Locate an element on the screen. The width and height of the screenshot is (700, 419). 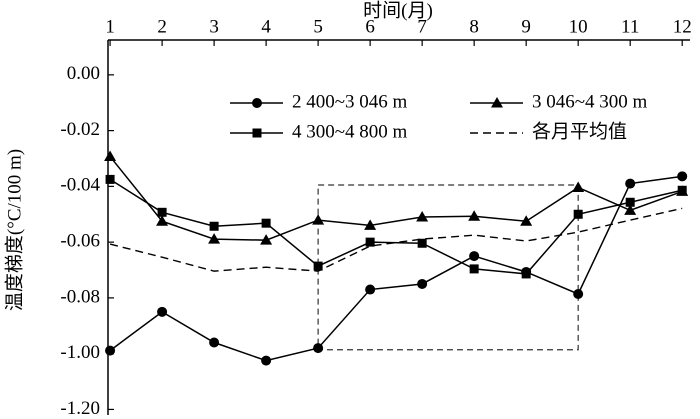
legend-label: 2 400~3 046 m is located at coordinates (350, 101).